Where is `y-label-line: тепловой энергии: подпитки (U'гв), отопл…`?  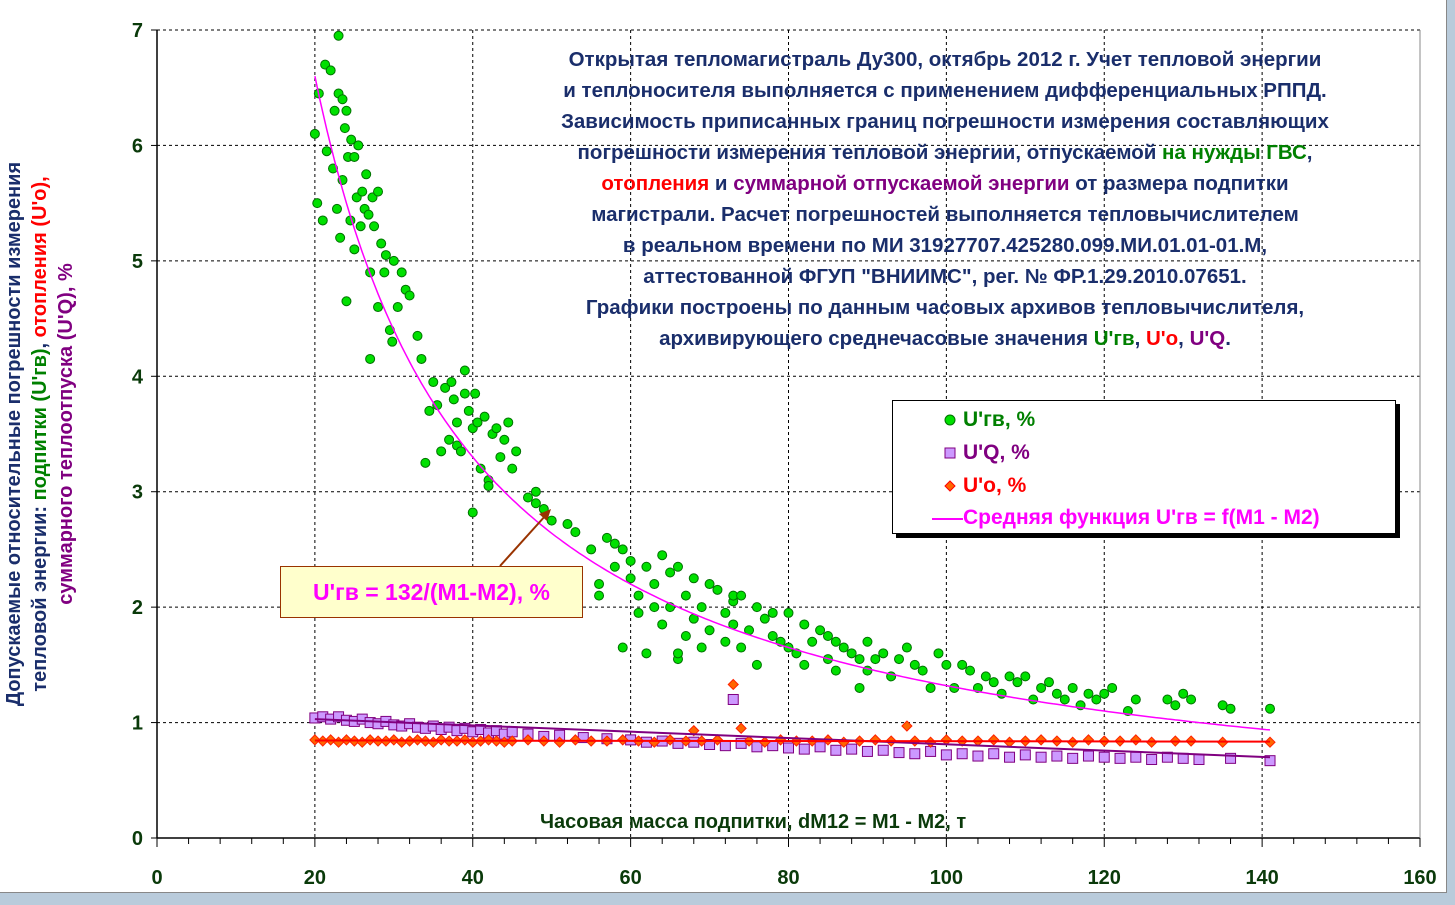
y-label-line: тепловой энергии: подпитки (U'гв), отопл… is located at coordinates (40, 434).